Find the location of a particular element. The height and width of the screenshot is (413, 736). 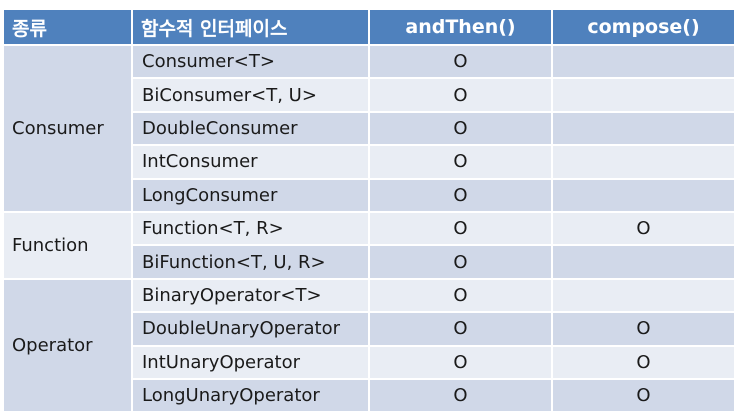

table-row: BiFunction<T, U, R> O is located at coordinates (369, 262).